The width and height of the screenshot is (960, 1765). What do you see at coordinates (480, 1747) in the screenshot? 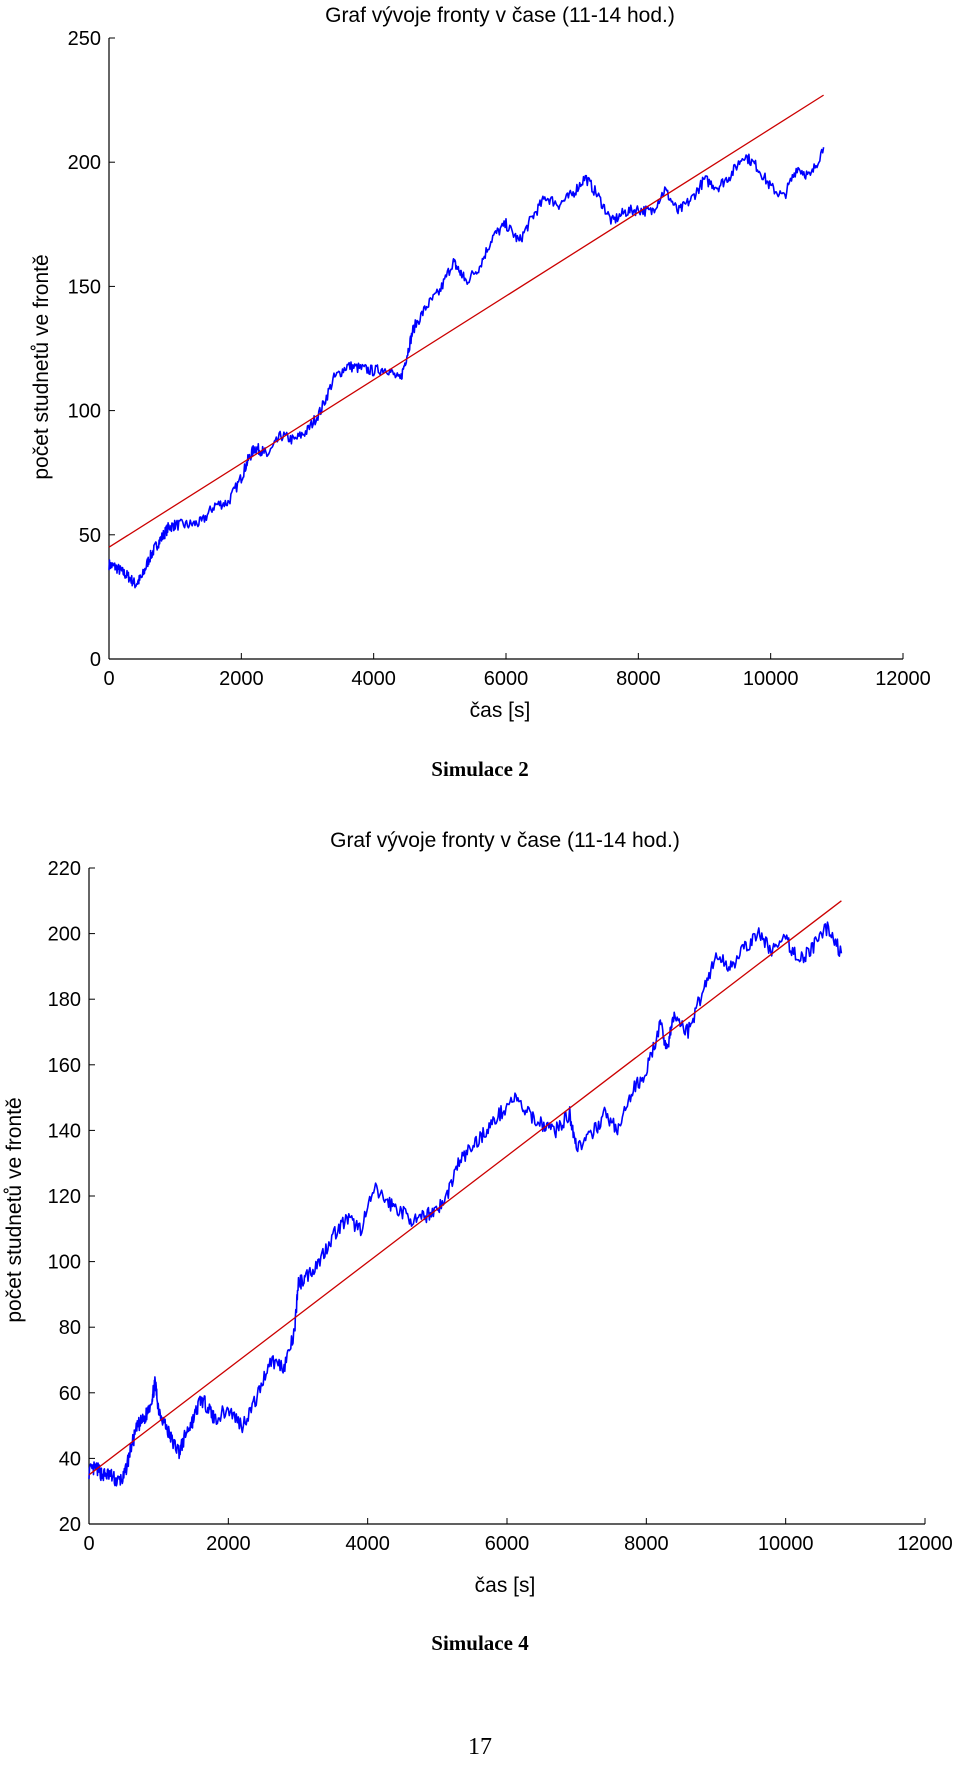
I see `page-number: 17` at bounding box center [480, 1747].